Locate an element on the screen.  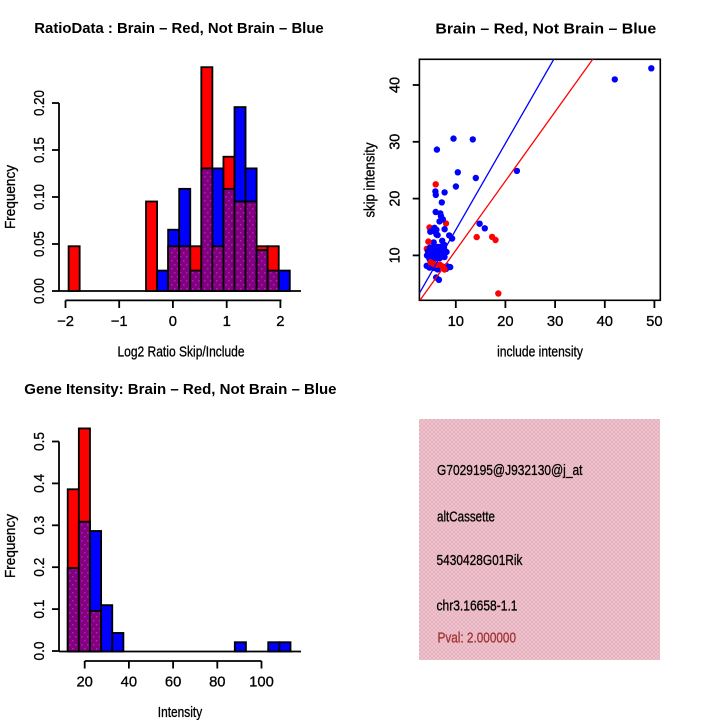
svg-text: 0.4 is located at coordinates (40, 483).